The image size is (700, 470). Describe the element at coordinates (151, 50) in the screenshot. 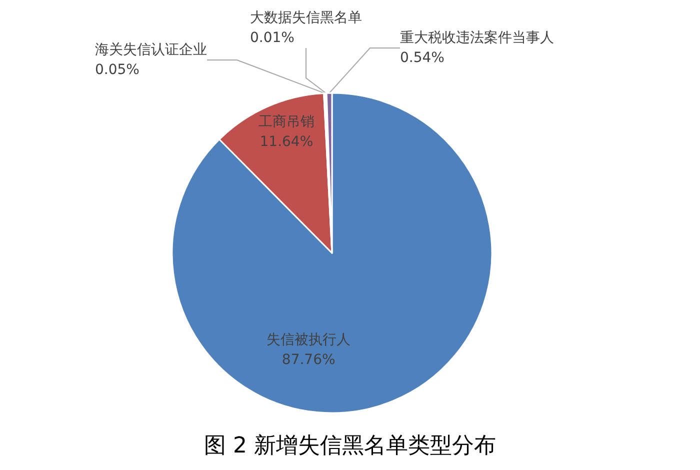

I see `slice-label: 海关失信认证企业` at that location.